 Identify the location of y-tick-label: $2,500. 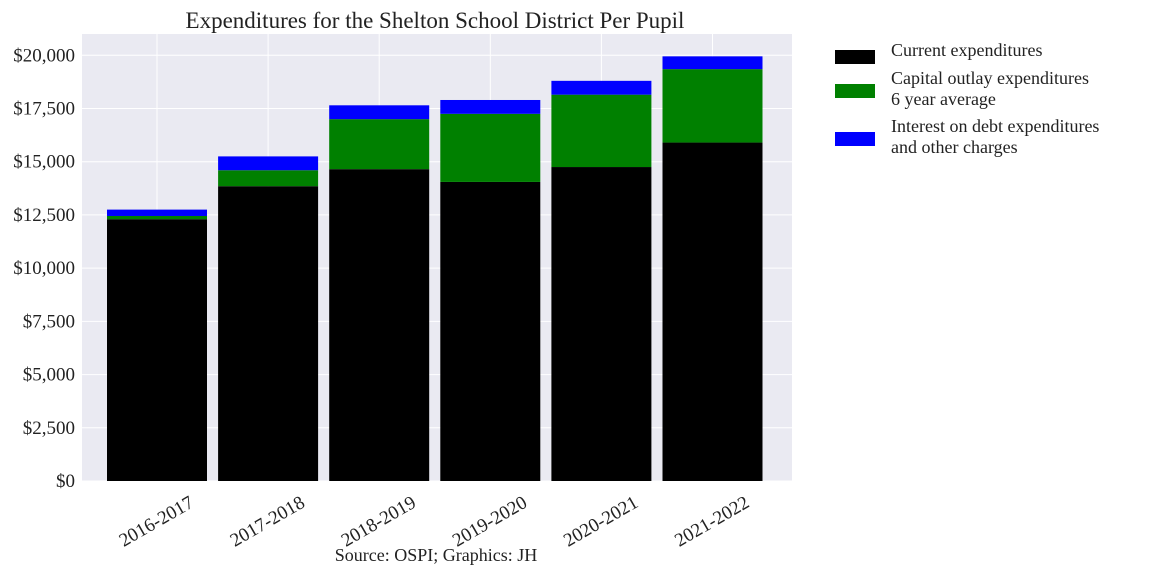
(49, 428).